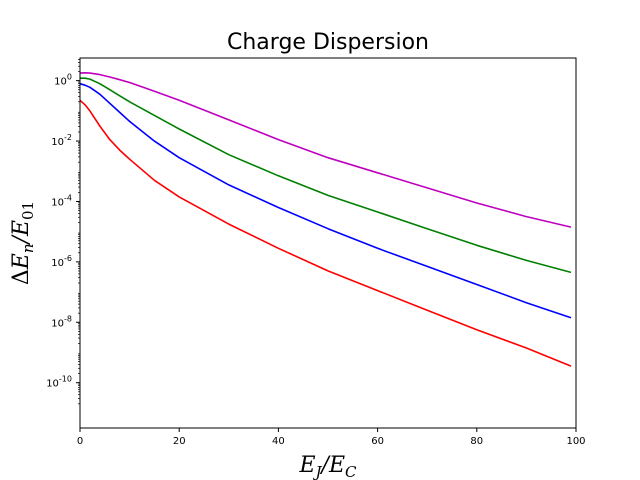 This screenshot has width=640, height=480. I want to click on x-tick-label: 60, so click(377, 441).